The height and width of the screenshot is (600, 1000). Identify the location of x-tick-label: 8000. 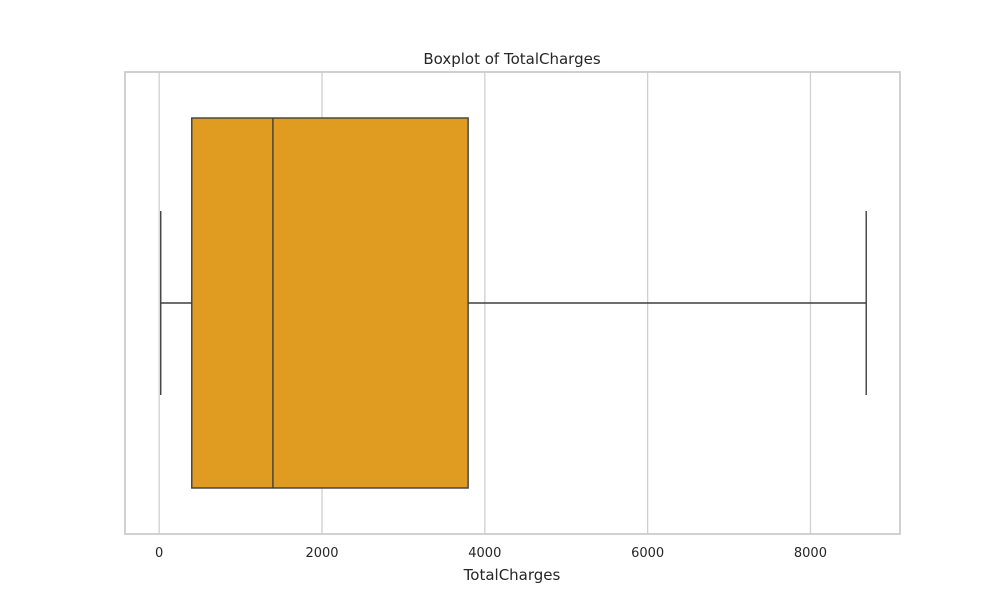
(810, 553).